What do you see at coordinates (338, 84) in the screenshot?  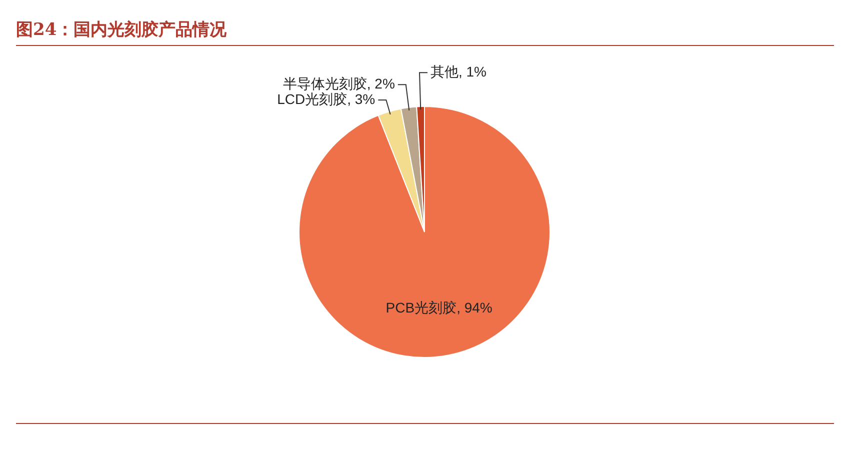 I see `slice-label: 半导体光刻胶, 2%` at bounding box center [338, 84].